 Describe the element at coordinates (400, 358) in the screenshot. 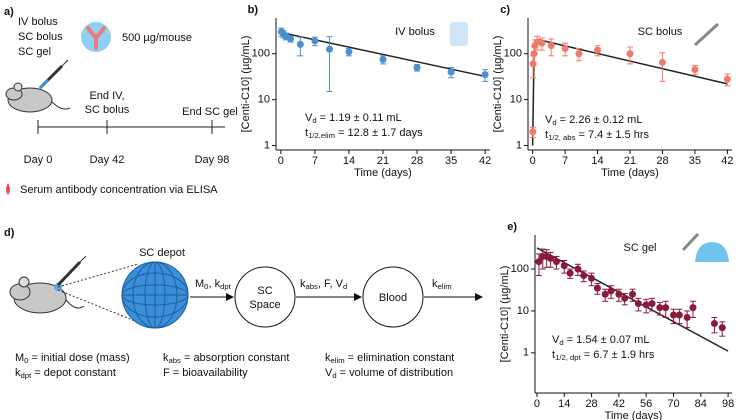

I see `text-part: = elimination constant` at that location.